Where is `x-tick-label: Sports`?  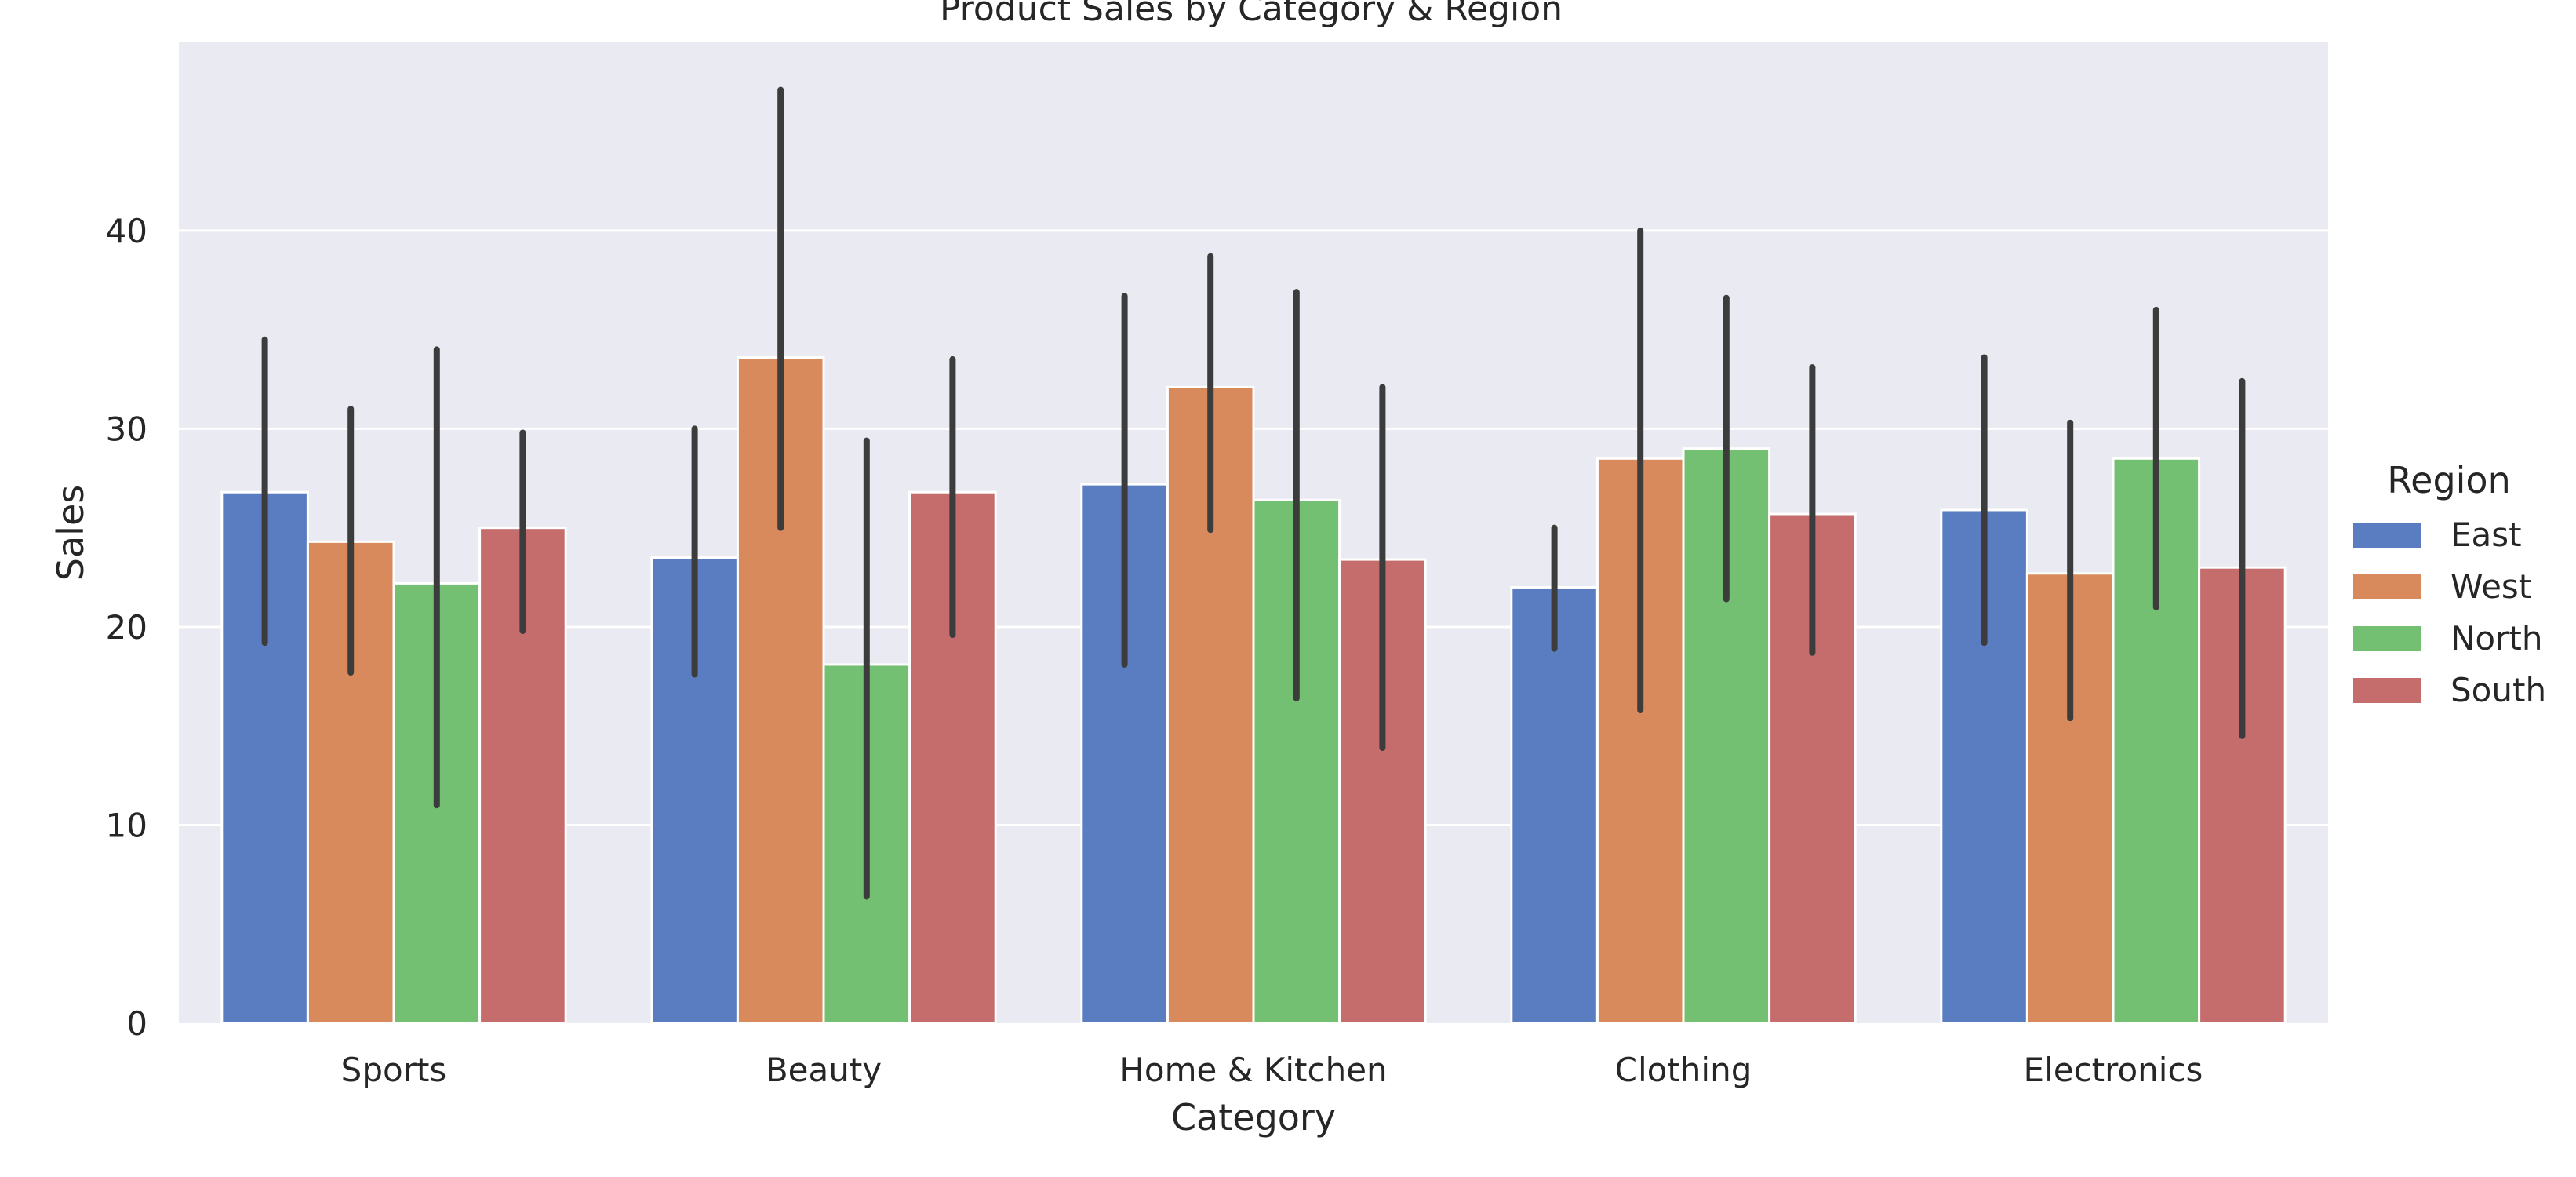
x-tick-label: Sports is located at coordinates (394, 1070).